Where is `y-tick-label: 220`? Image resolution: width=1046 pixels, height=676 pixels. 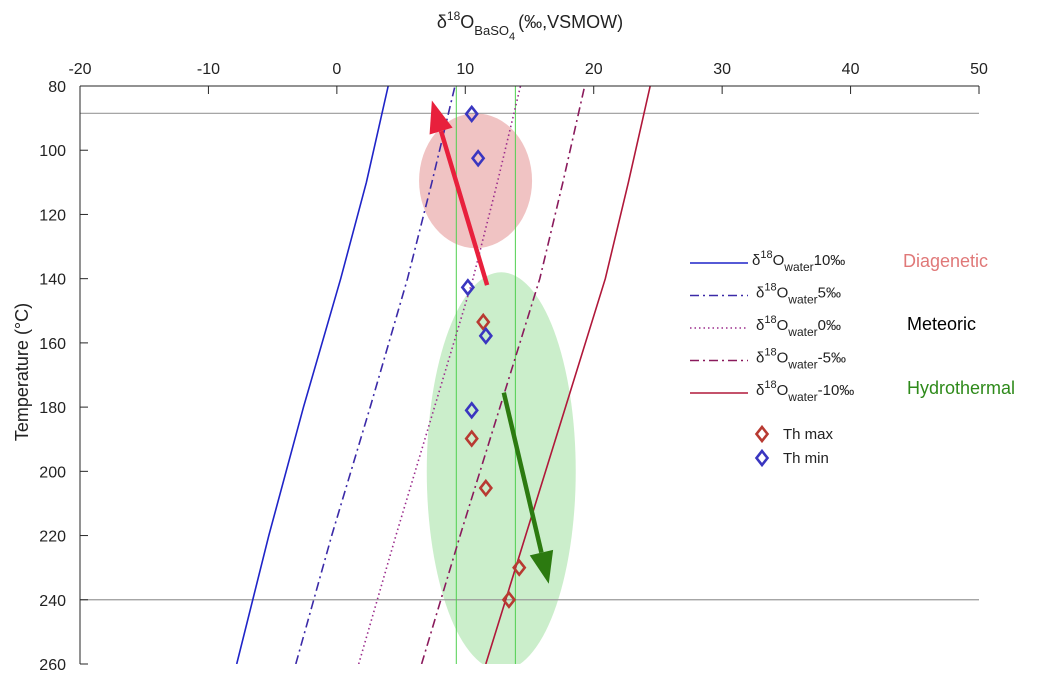
y-tick-label: 220 is located at coordinates (52, 537).